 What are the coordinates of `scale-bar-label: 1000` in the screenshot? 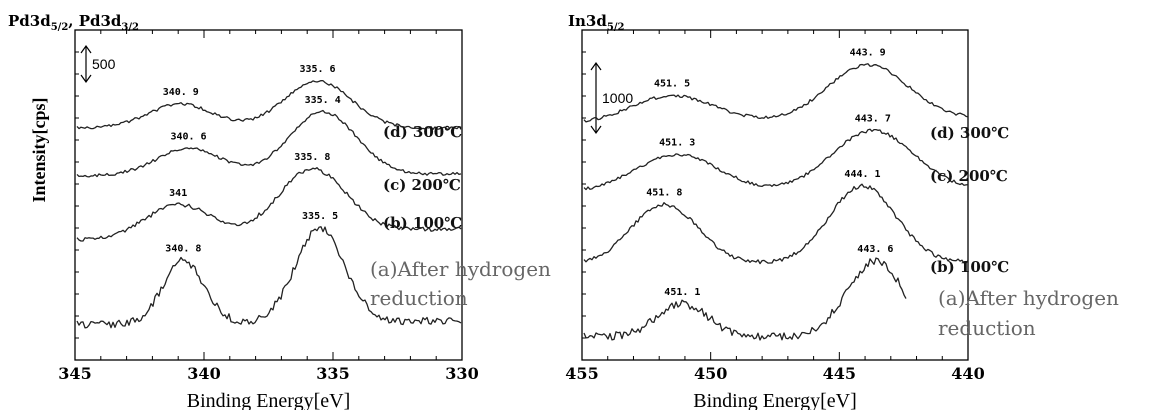 It's located at (617, 98).